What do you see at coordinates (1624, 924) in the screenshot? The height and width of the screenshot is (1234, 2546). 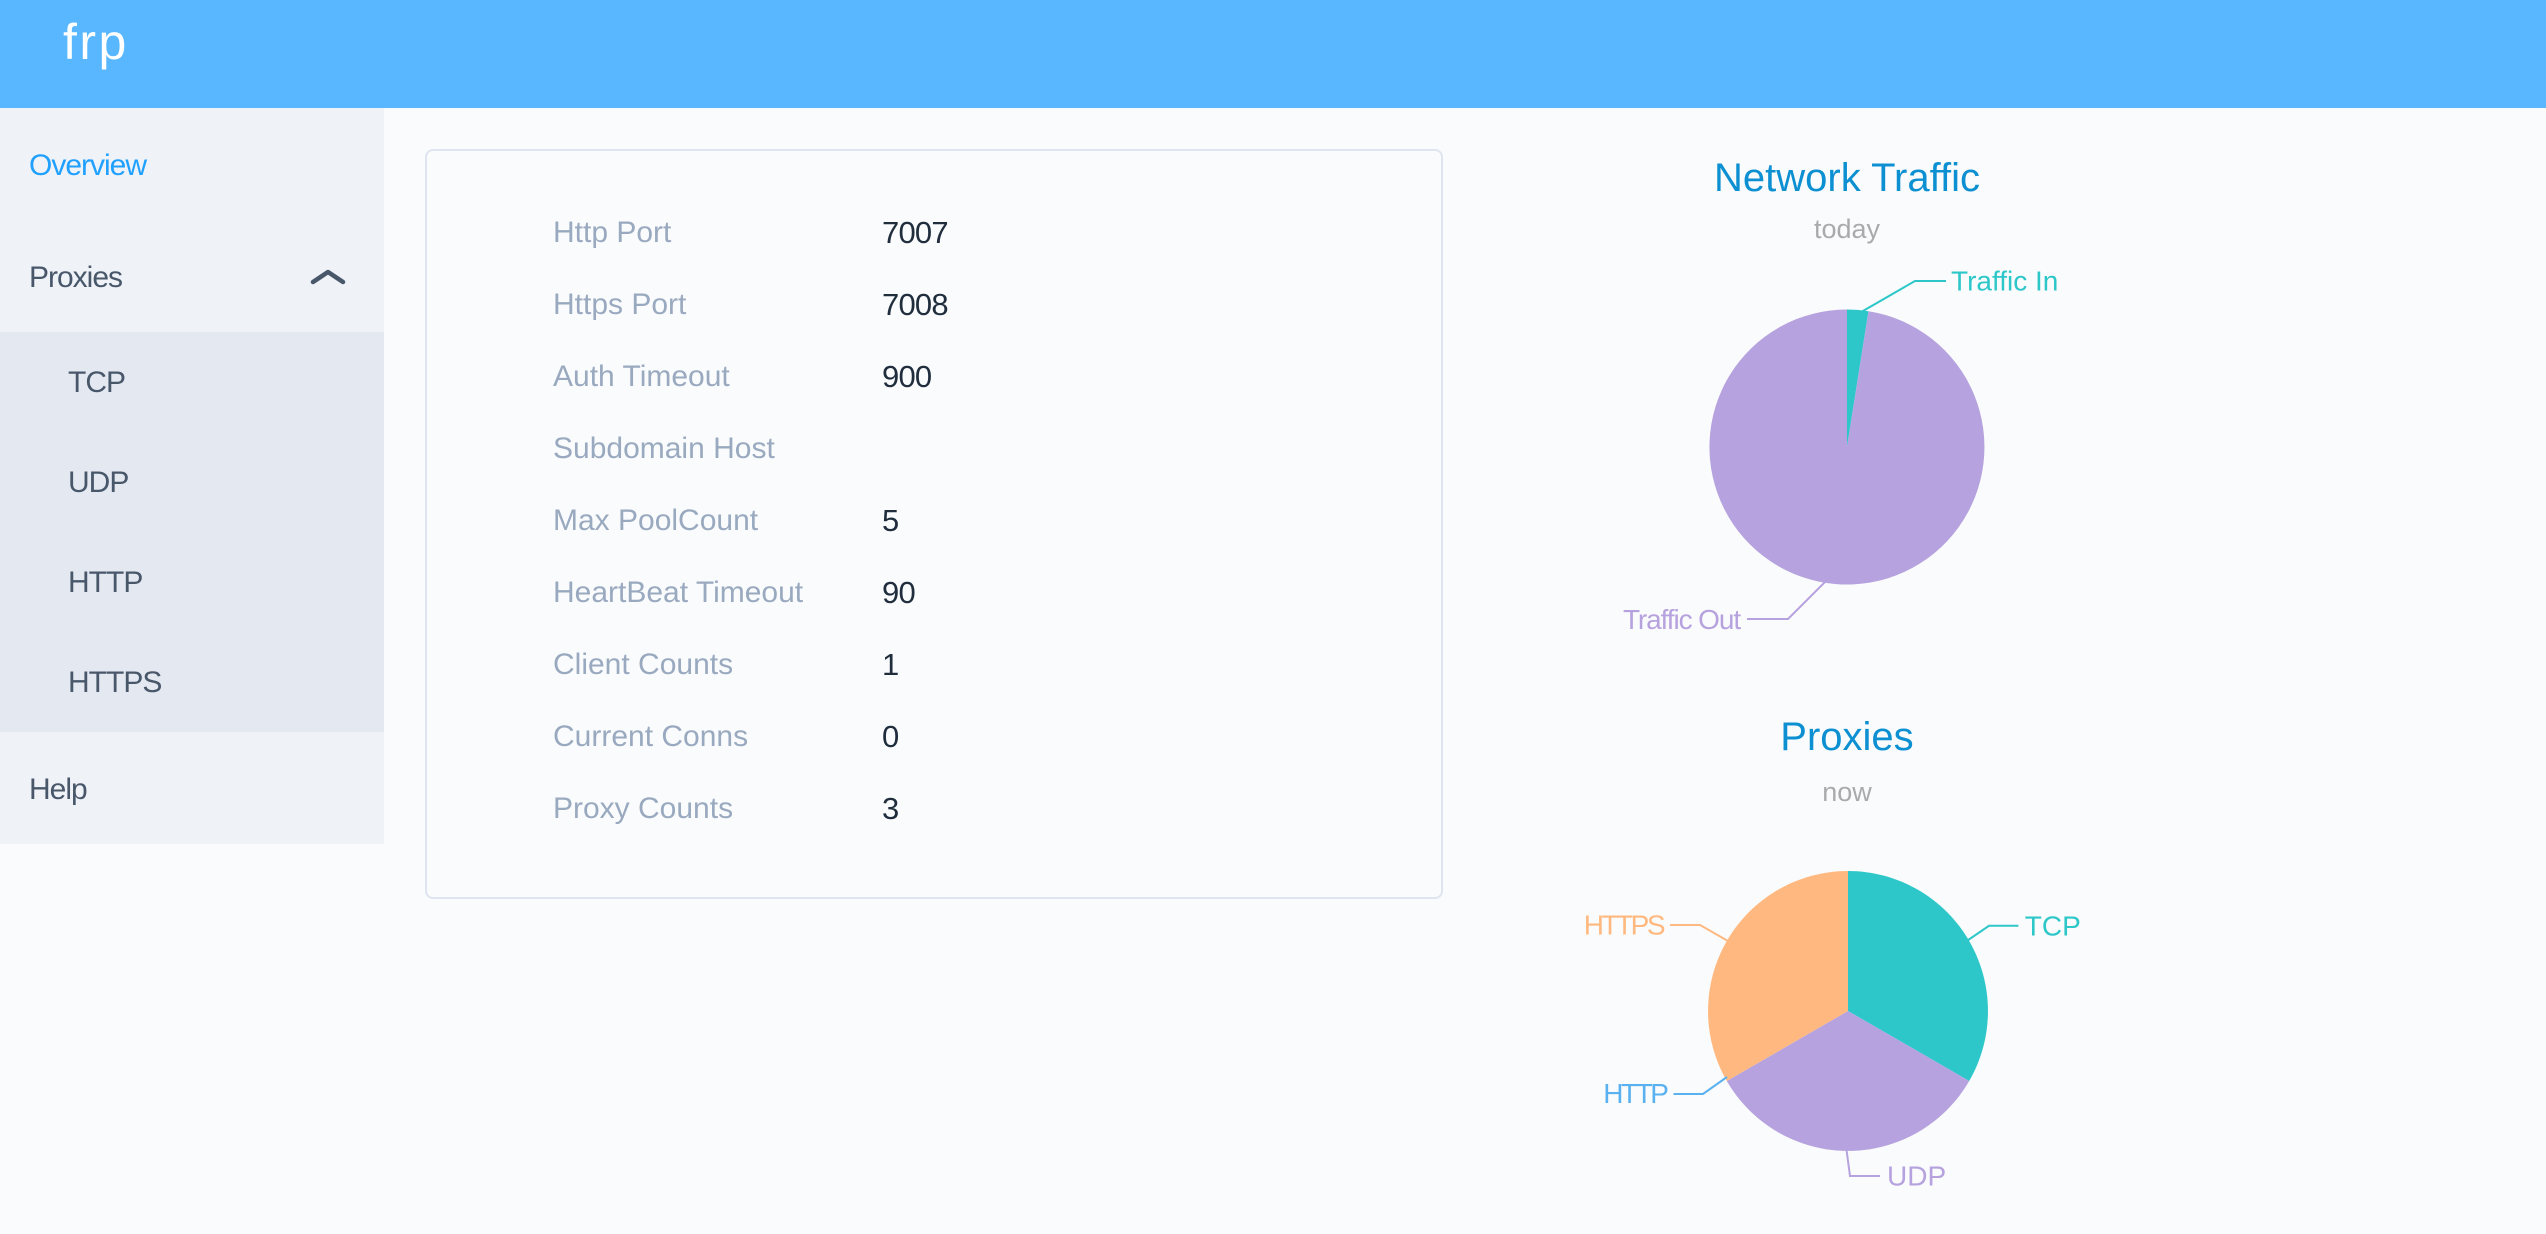 I see `svg-text: HTTPS` at bounding box center [1624, 924].